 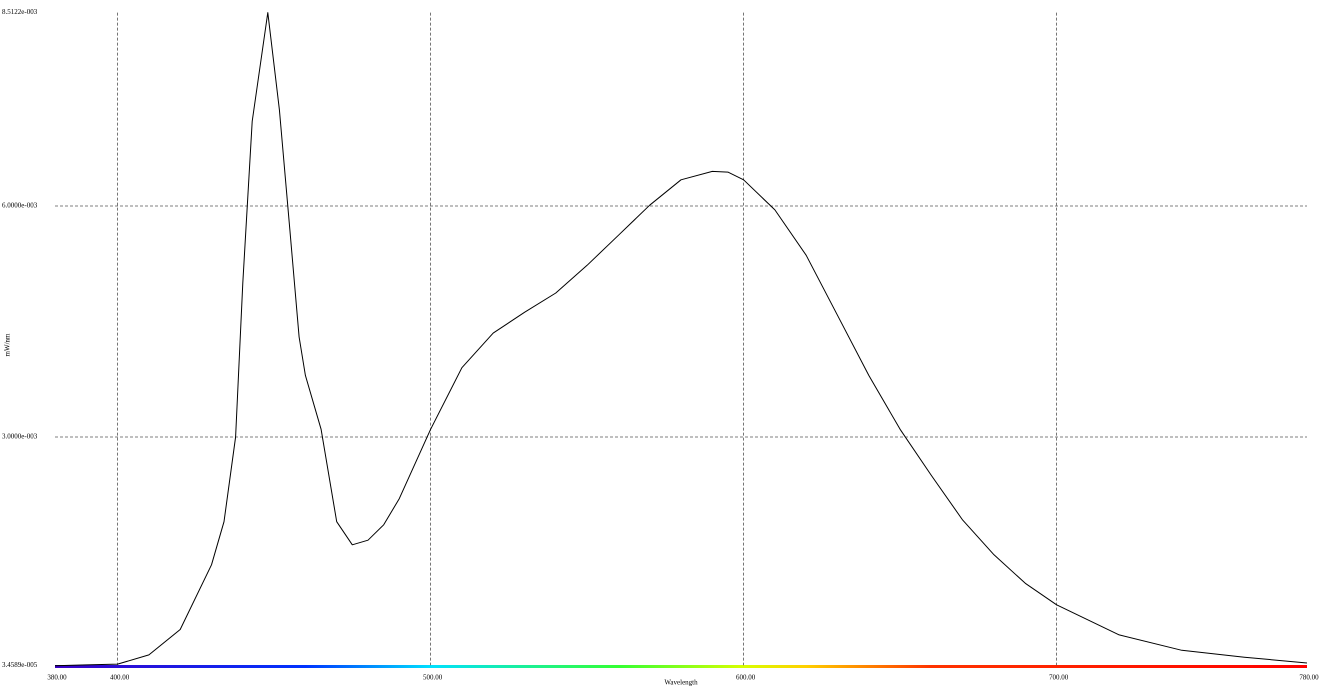 What do you see at coordinates (20, 665) in the screenshot?
I see `y-tick-label: 3.4589e-005` at bounding box center [20, 665].